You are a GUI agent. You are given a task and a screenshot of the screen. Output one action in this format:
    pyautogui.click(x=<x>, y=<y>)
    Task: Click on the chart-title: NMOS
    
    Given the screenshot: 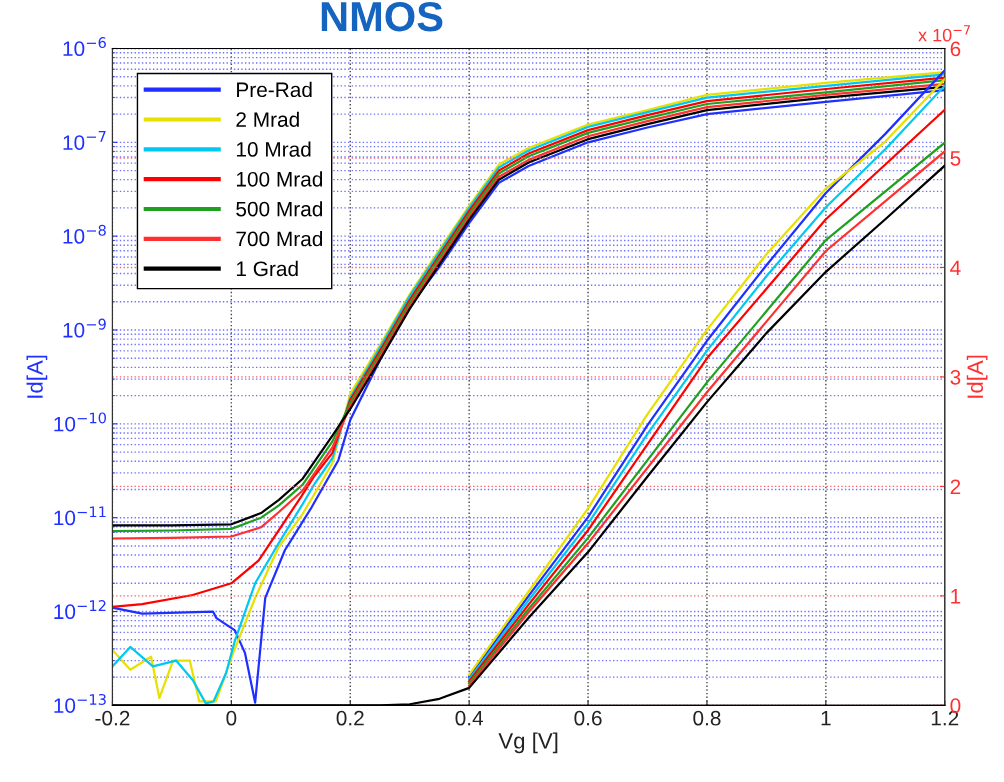 What is the action you would take?
    pyautogui.click(x=382, y=16)
    